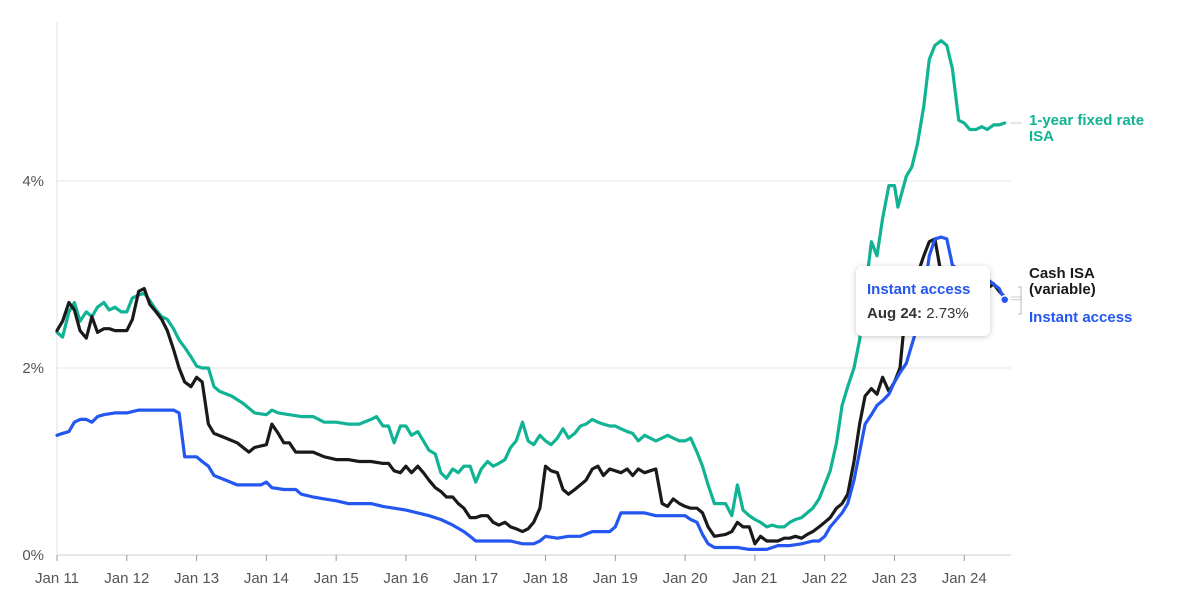 The image size is (1200, 603). I want to click on y-tick-label: 2%, so click(33, 368).